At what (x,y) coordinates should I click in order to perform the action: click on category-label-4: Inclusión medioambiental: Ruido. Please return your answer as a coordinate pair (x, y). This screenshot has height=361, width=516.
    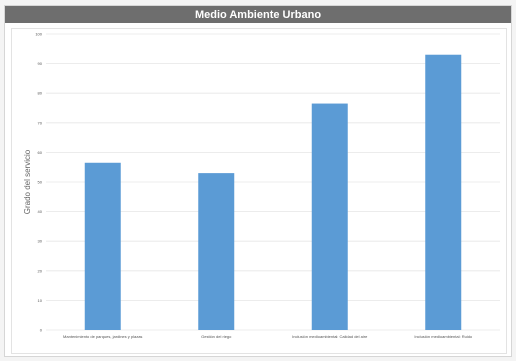
    Looking at the image, I should click on (443, 336).